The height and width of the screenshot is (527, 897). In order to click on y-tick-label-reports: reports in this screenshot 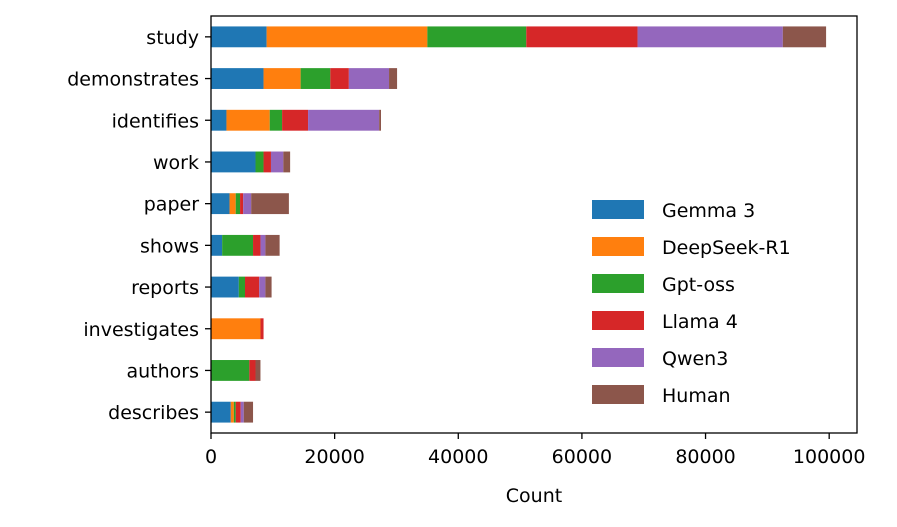, I will do `click(165, 288)`.